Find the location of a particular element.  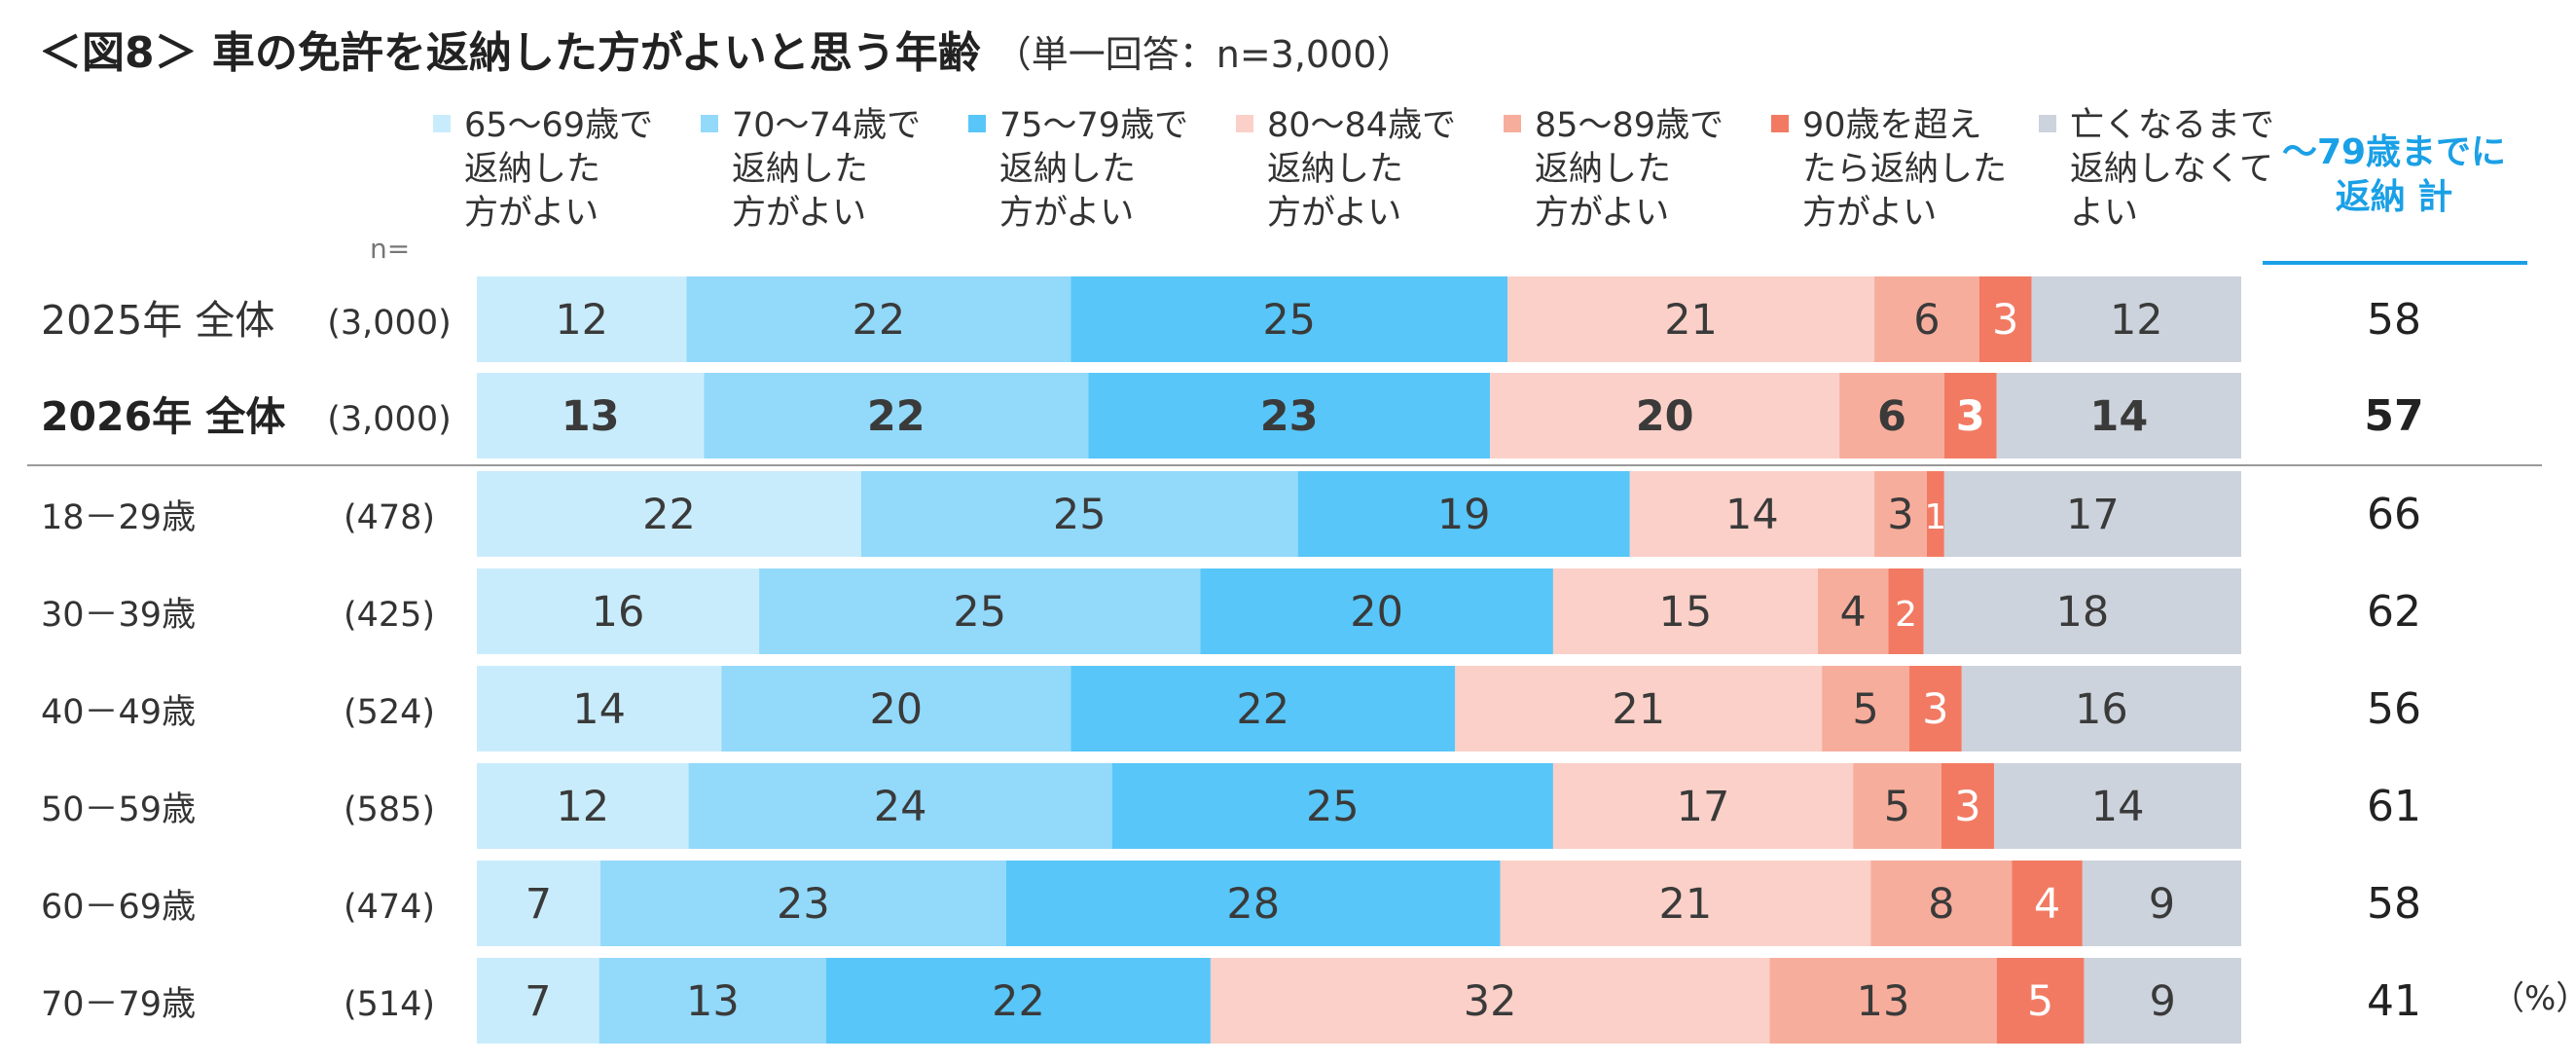

row-n: (514) is located at coordinates (389, 1005).